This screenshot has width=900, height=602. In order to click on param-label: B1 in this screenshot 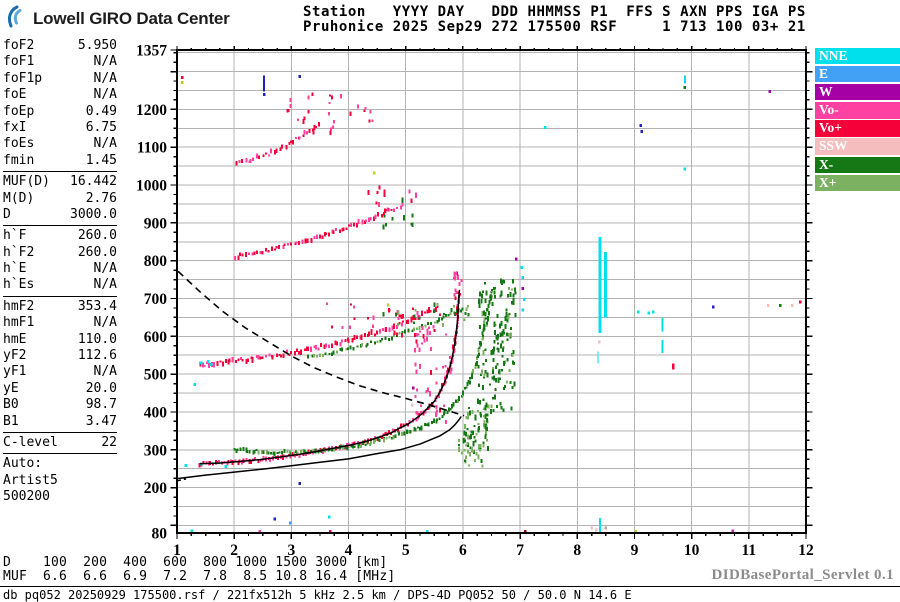, I will do `click(11, 421)`.